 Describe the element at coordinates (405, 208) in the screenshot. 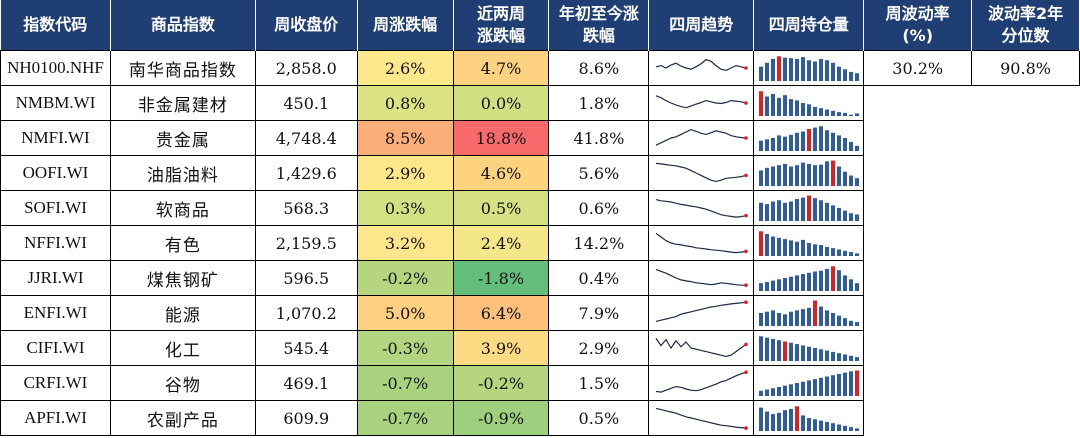

I see `weekly-change-cell: 0.3%` at that location.